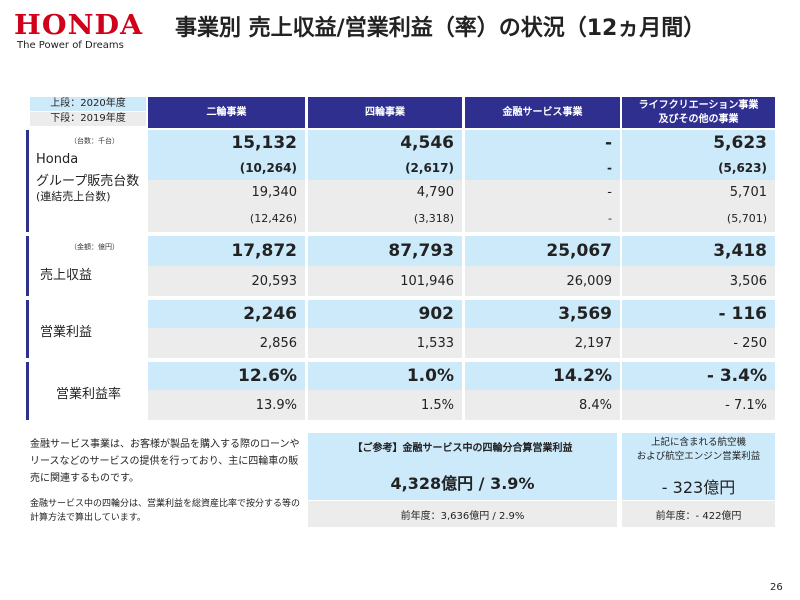  I want to click on row-label: (連結売上台数), so click(73, 196).